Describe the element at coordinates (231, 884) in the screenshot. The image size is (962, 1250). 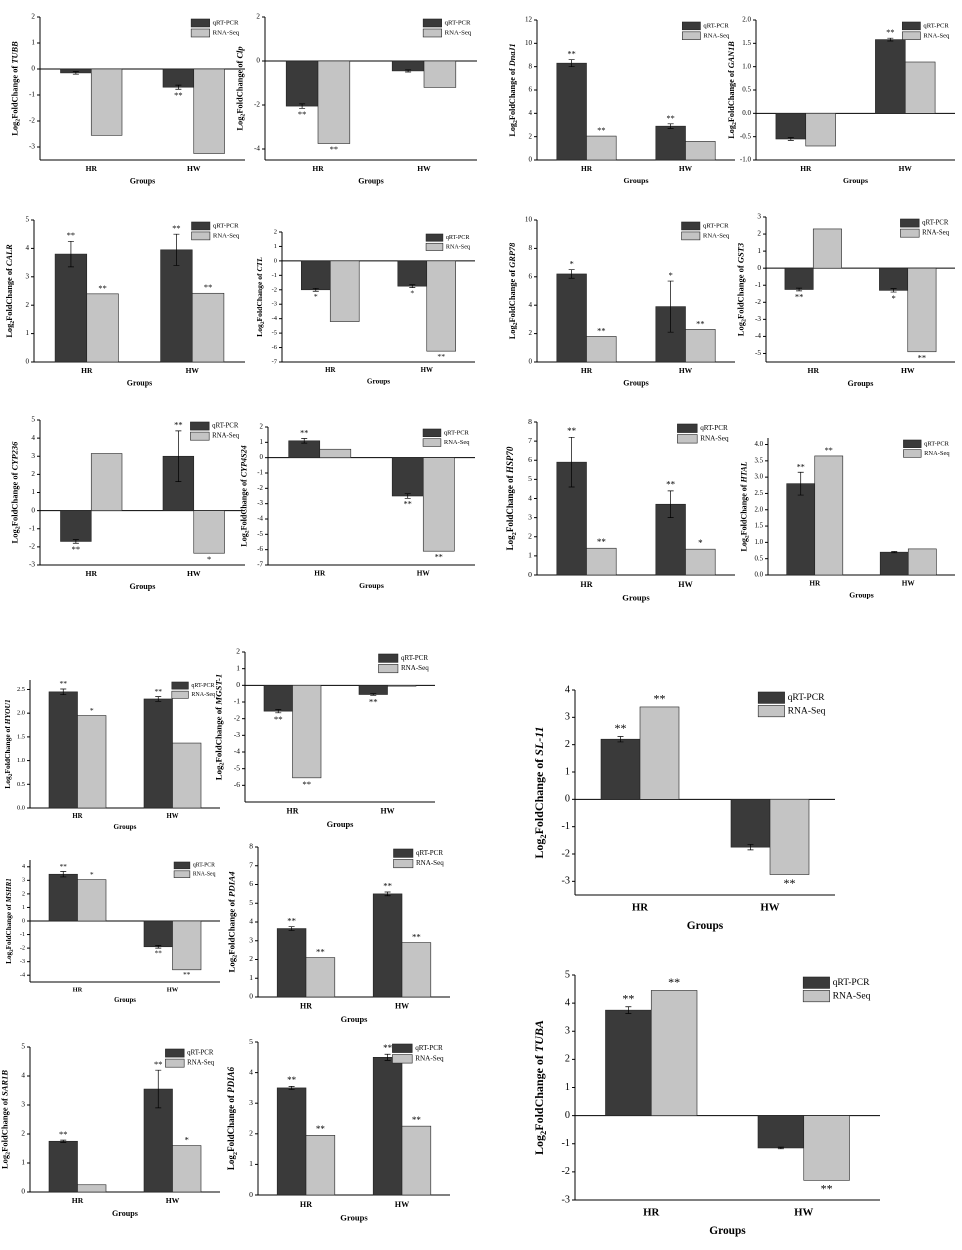
I see `y-label-part: PDIA4` at that location.